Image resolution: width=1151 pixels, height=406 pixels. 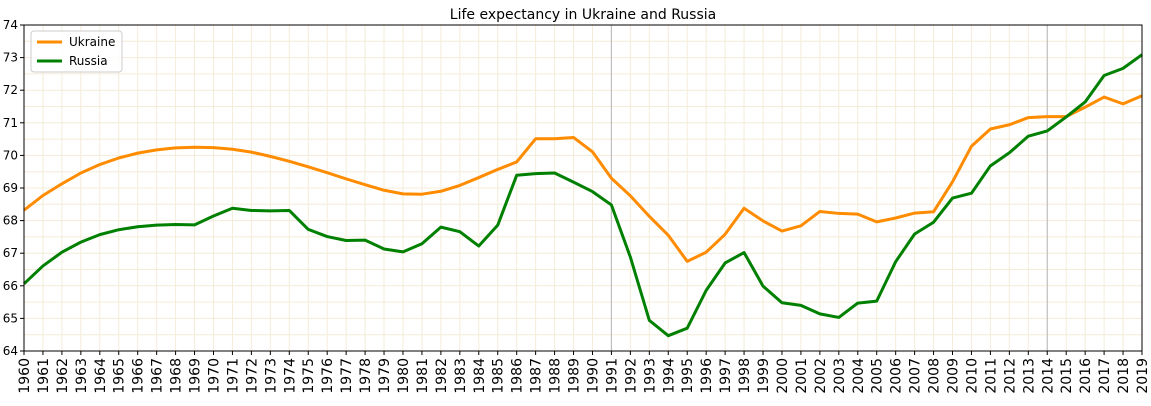 I want to click on x-tick-label: 1994, so click(x=669, y=376).